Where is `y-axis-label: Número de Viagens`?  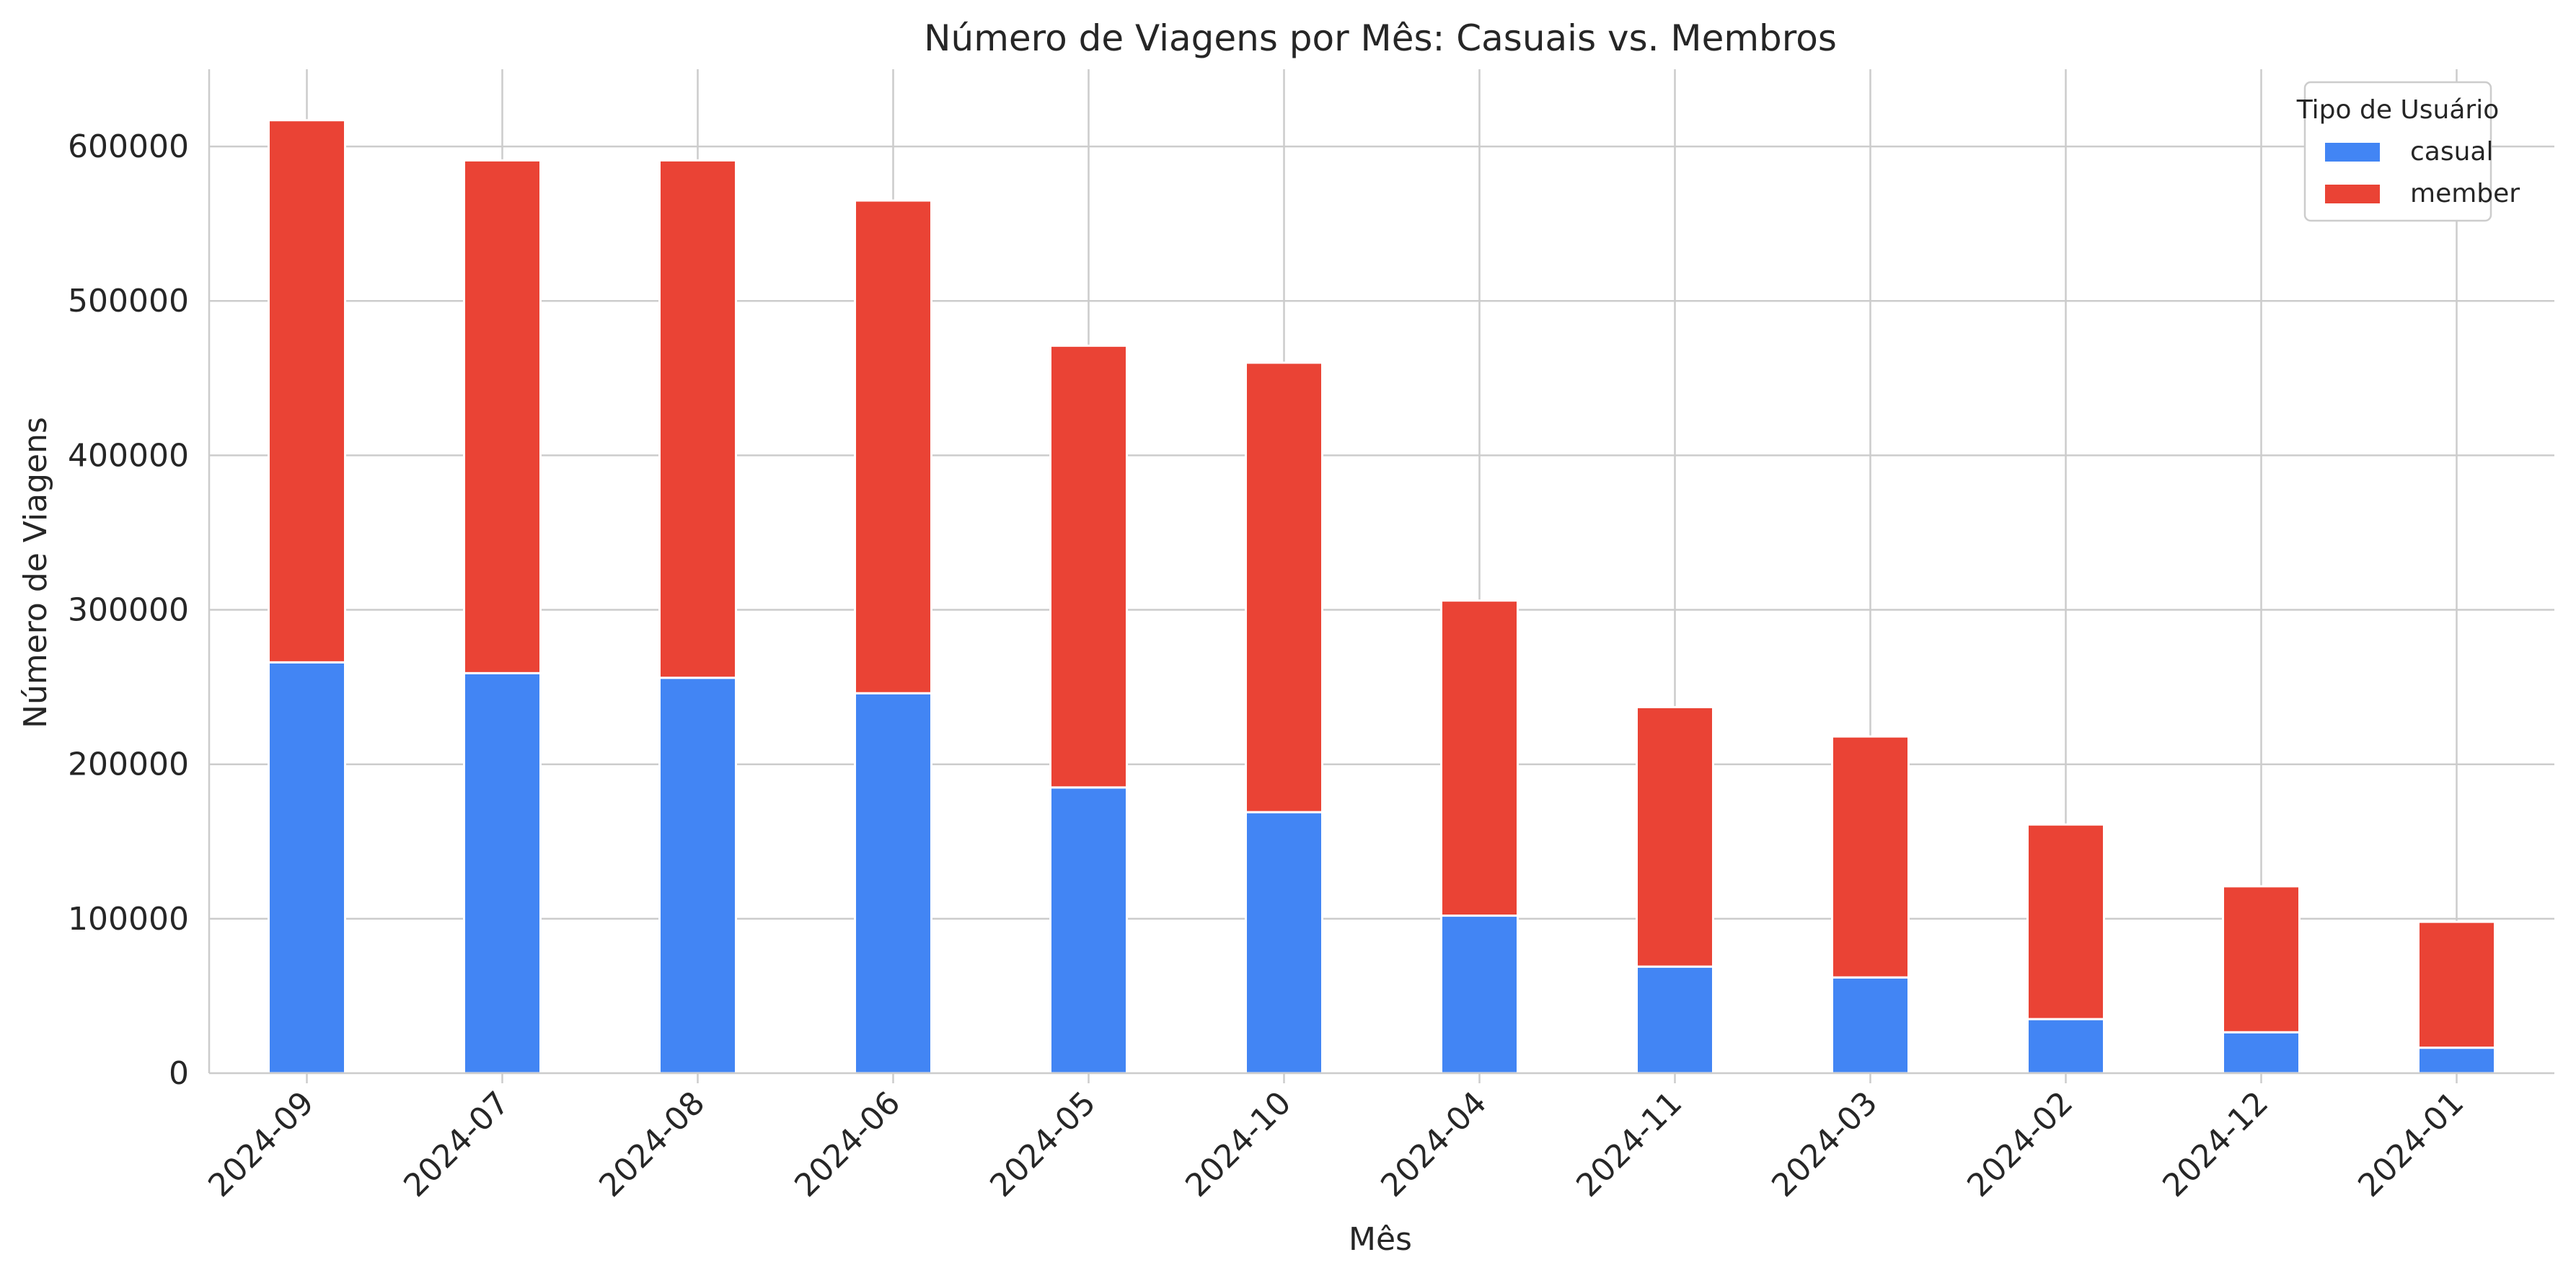
y-axis-label: Número de Viagens is located at coordinates (35, 573).